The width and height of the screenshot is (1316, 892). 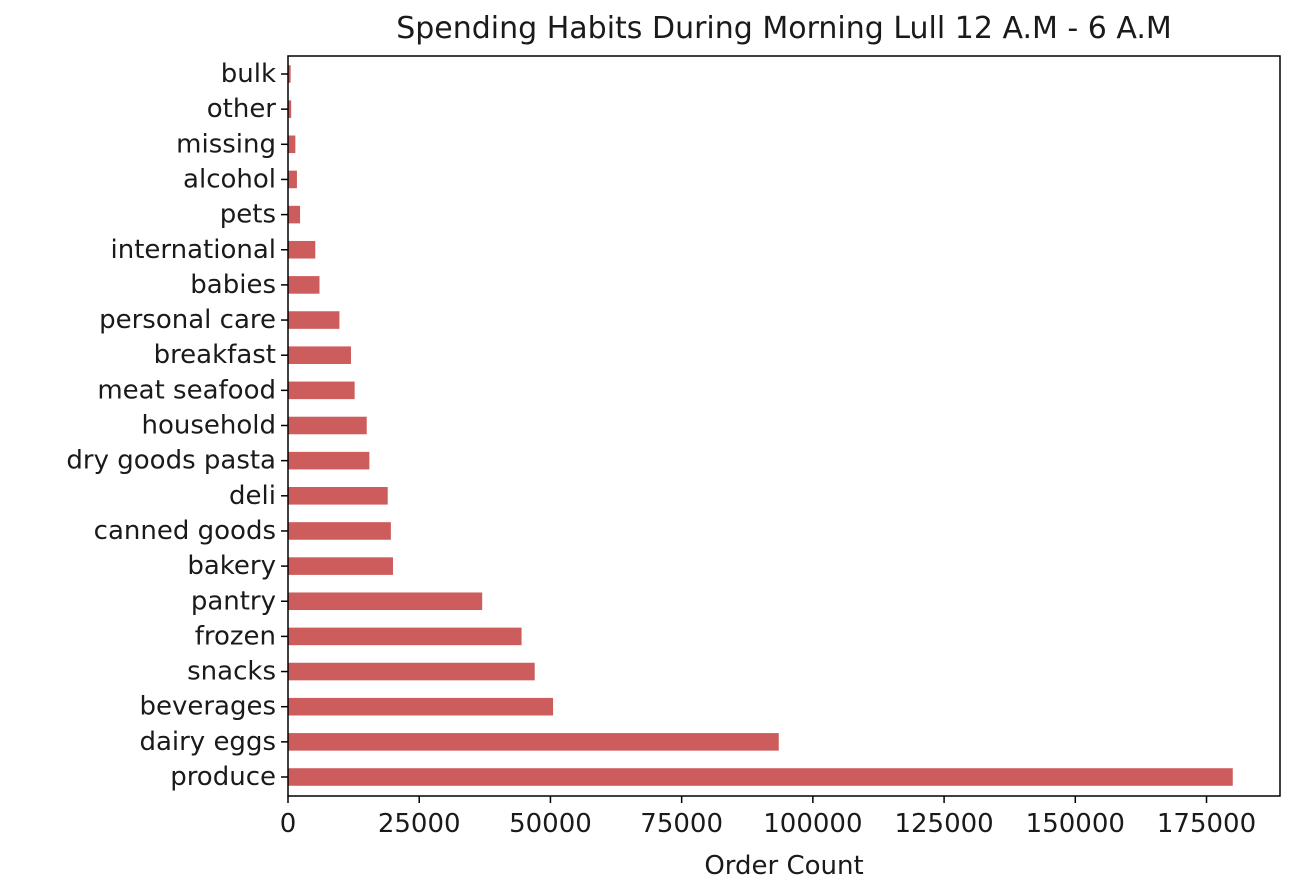 I want to click on x-tick-label: 25000, so click(x=419, y=824).